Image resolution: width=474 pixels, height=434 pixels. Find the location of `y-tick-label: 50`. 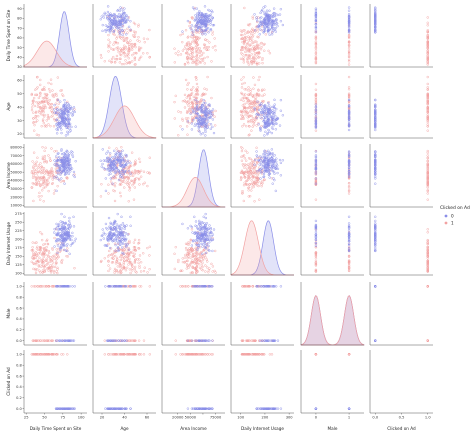

y-tick-label: 50 is located at coordinates (19, 48).